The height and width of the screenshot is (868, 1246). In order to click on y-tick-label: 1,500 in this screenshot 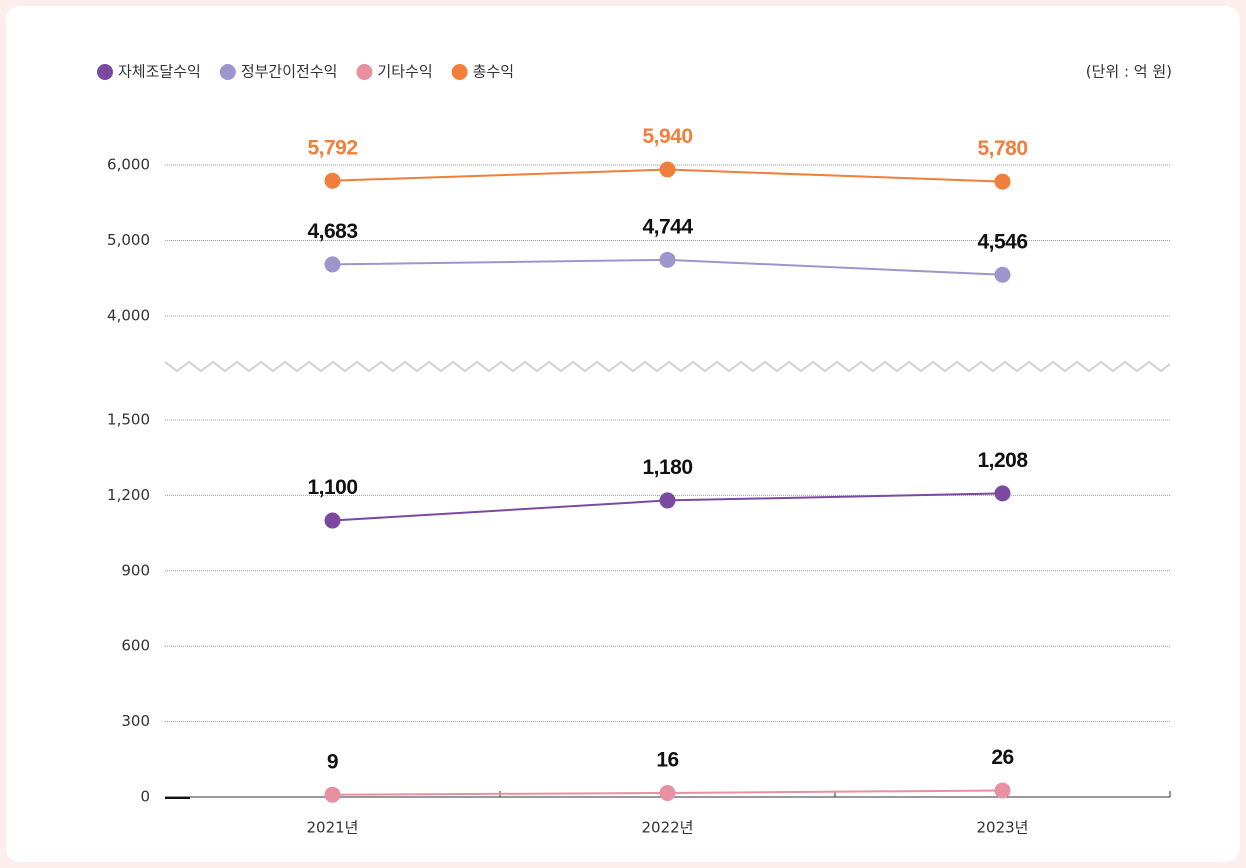, I will do `click(128, 420)`.